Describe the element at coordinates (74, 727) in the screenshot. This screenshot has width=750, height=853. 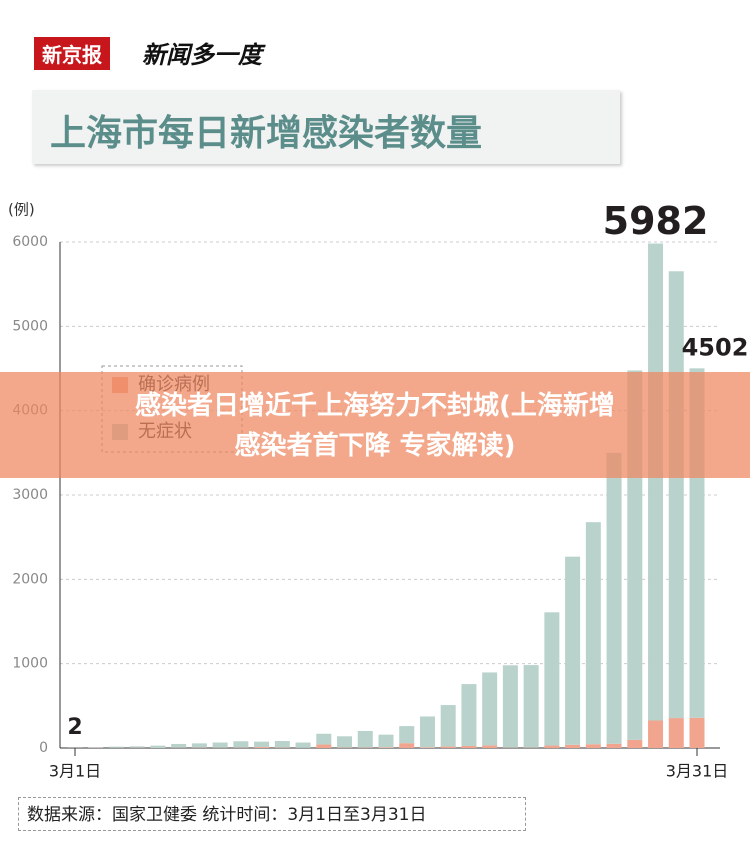
I see `data-label: 2` at that location.